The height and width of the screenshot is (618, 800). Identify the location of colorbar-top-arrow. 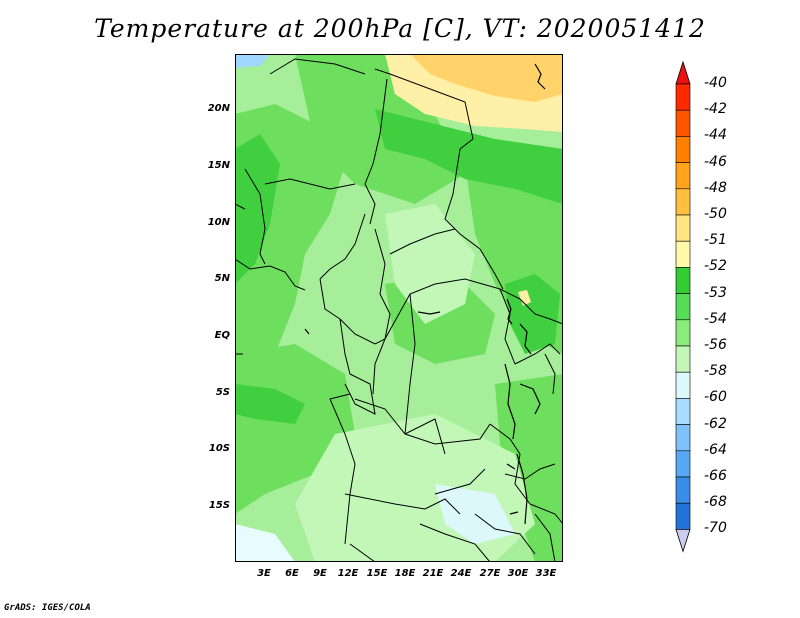
(683, 72).